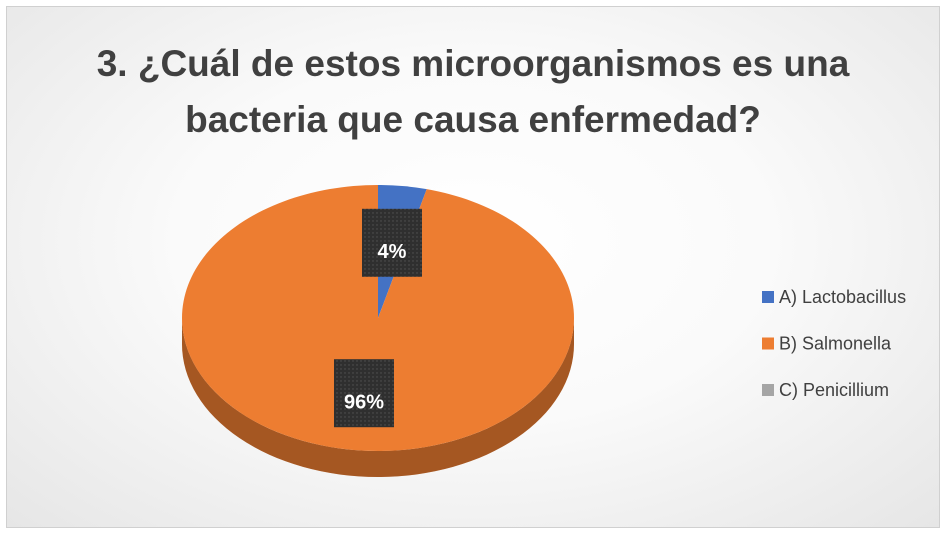 This screenshot has width=946, height=534. I want to click on value-label: 96%, so click(364, 402).